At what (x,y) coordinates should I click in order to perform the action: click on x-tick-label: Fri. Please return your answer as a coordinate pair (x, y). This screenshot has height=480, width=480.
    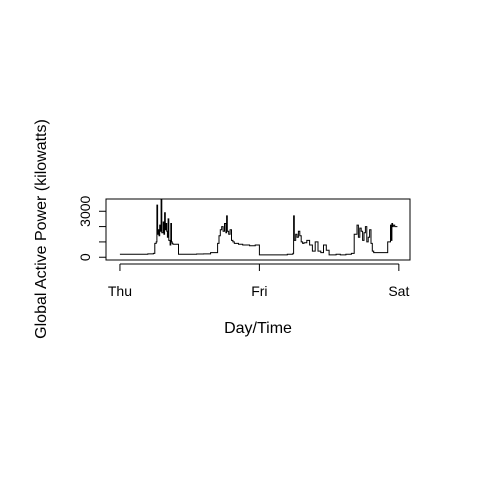
    Looking at the image, I should click on (259, 291).